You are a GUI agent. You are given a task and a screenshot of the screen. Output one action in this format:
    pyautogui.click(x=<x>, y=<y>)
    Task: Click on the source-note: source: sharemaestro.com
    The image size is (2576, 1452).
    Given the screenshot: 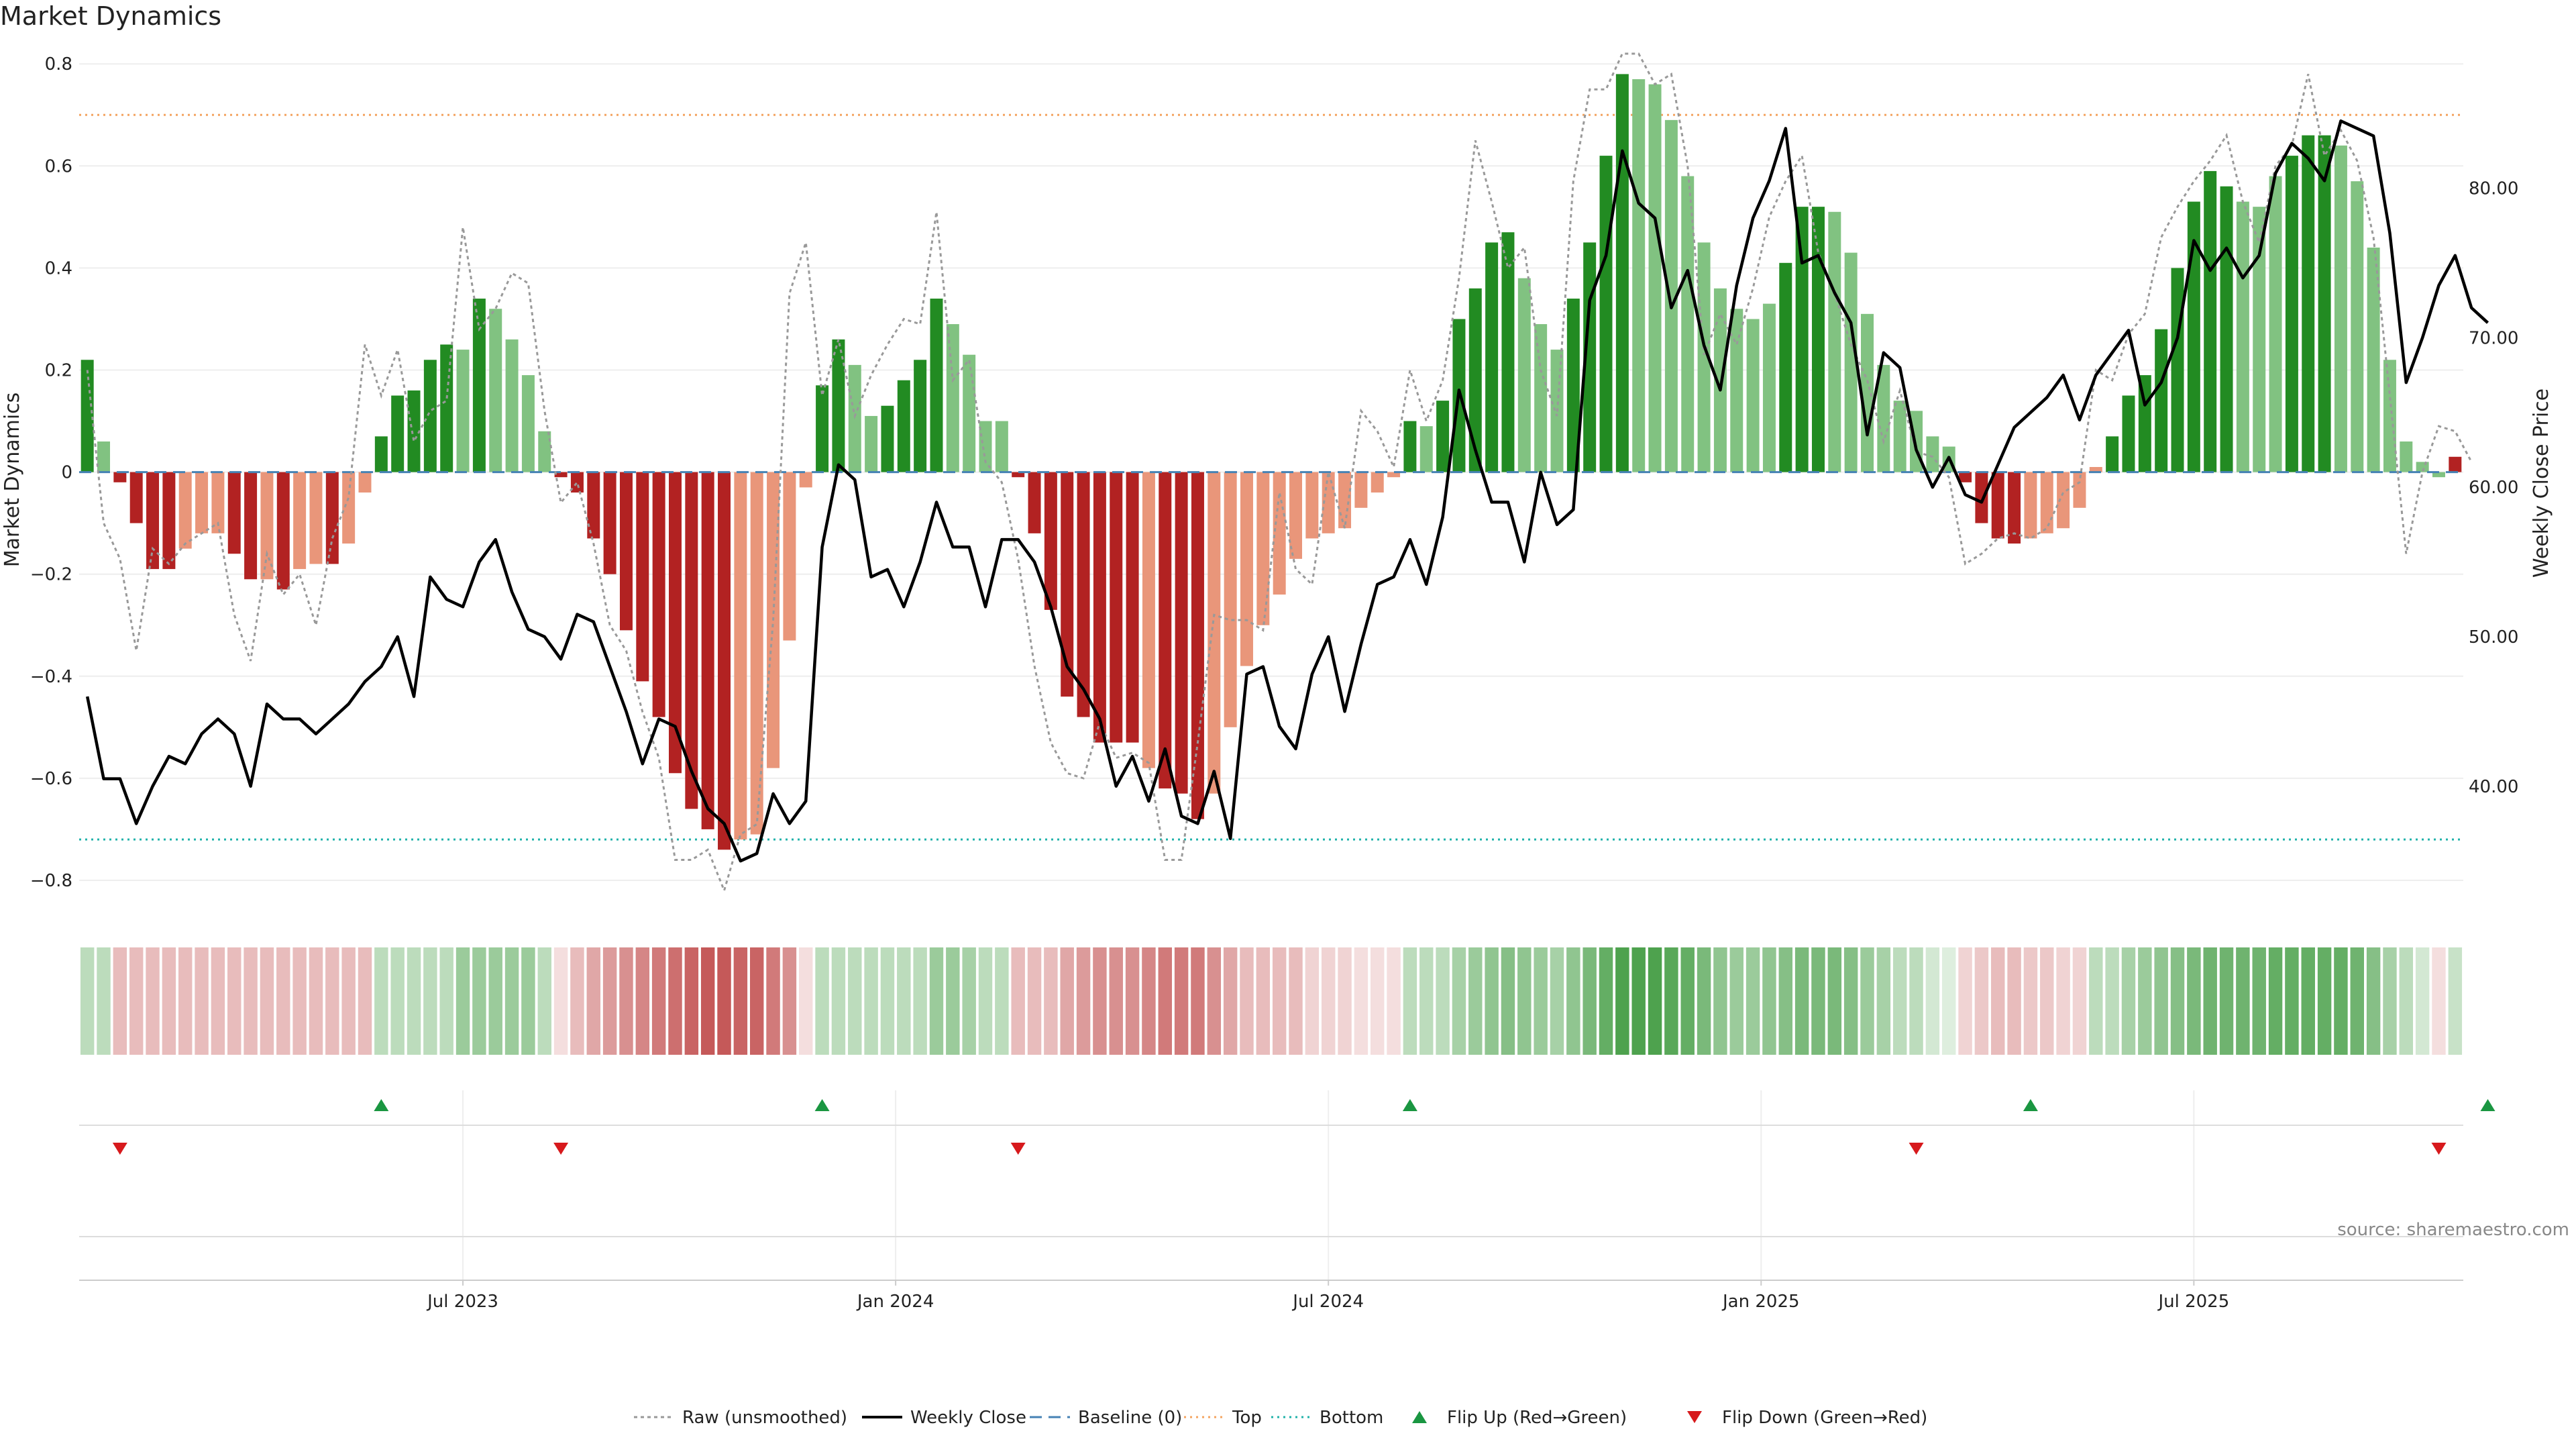 What is the action you would take?
    pyautogui.click(x=2453, y=1230)
    